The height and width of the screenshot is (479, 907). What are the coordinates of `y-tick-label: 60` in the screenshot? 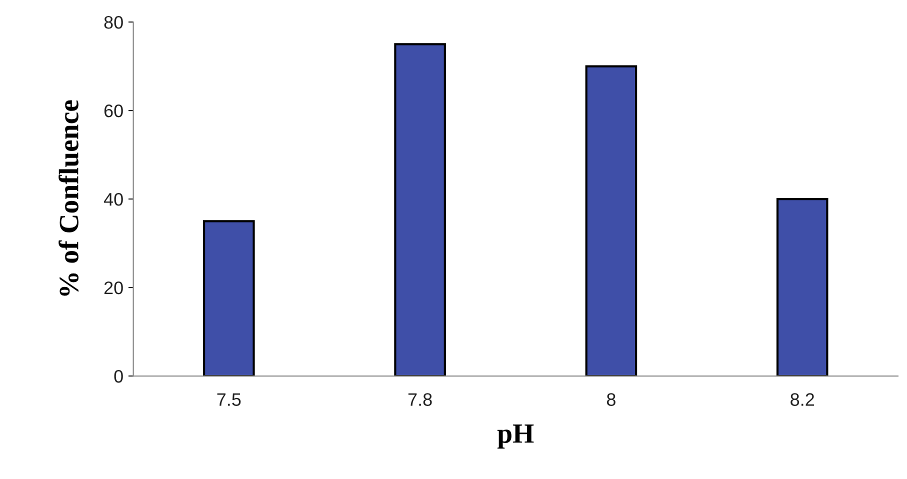 It's located at (113, 111).